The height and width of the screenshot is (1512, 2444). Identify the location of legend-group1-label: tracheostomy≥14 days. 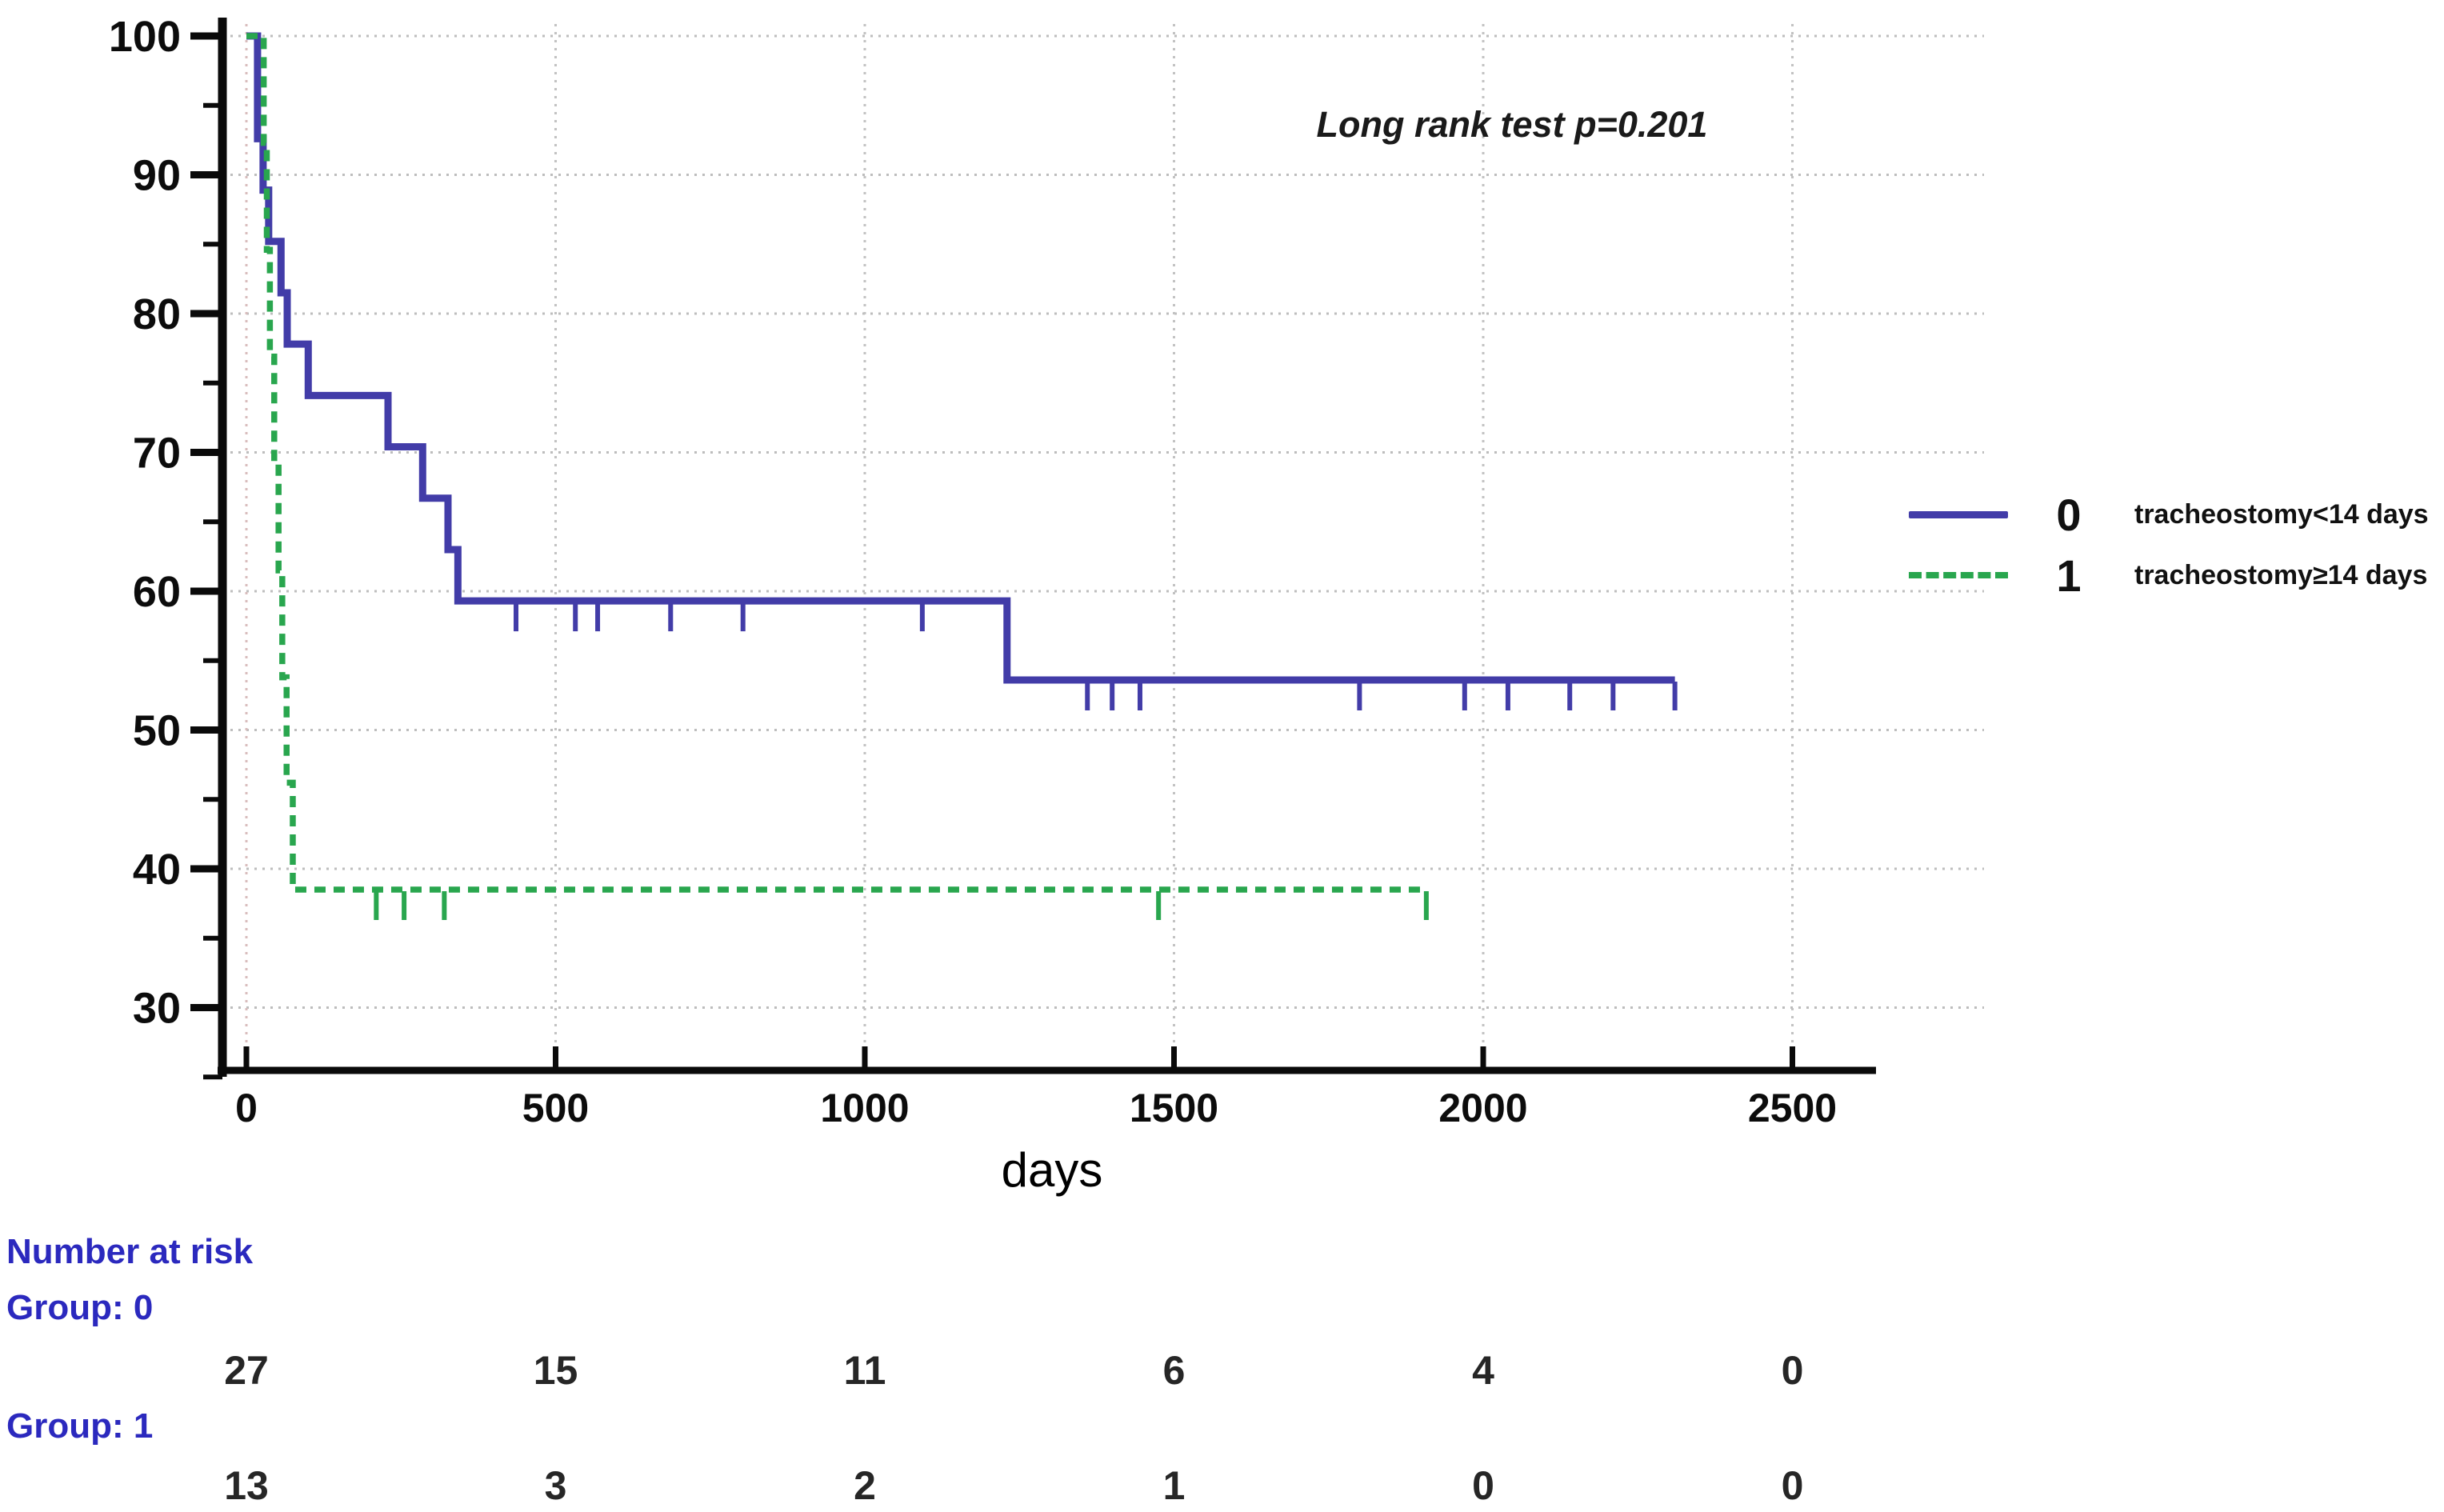
(2281, 574).